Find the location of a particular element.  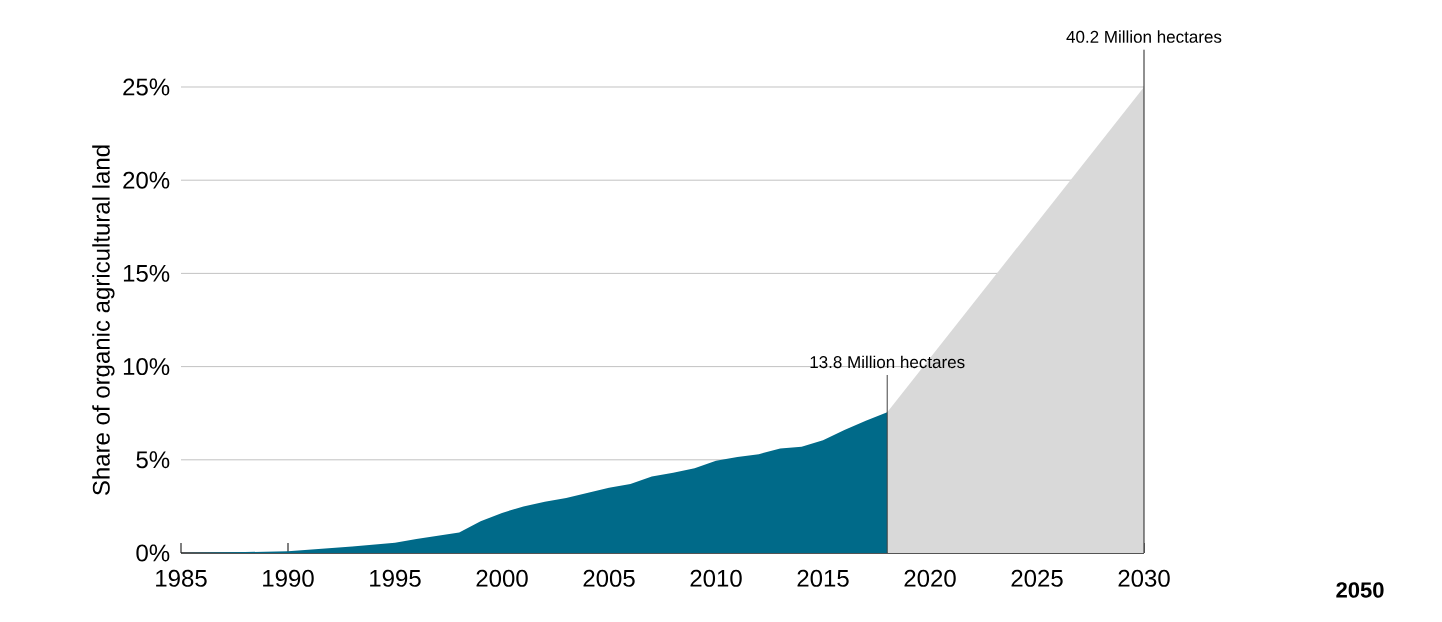

x-tick-label: 2010 is located at coordinates (716, 578).